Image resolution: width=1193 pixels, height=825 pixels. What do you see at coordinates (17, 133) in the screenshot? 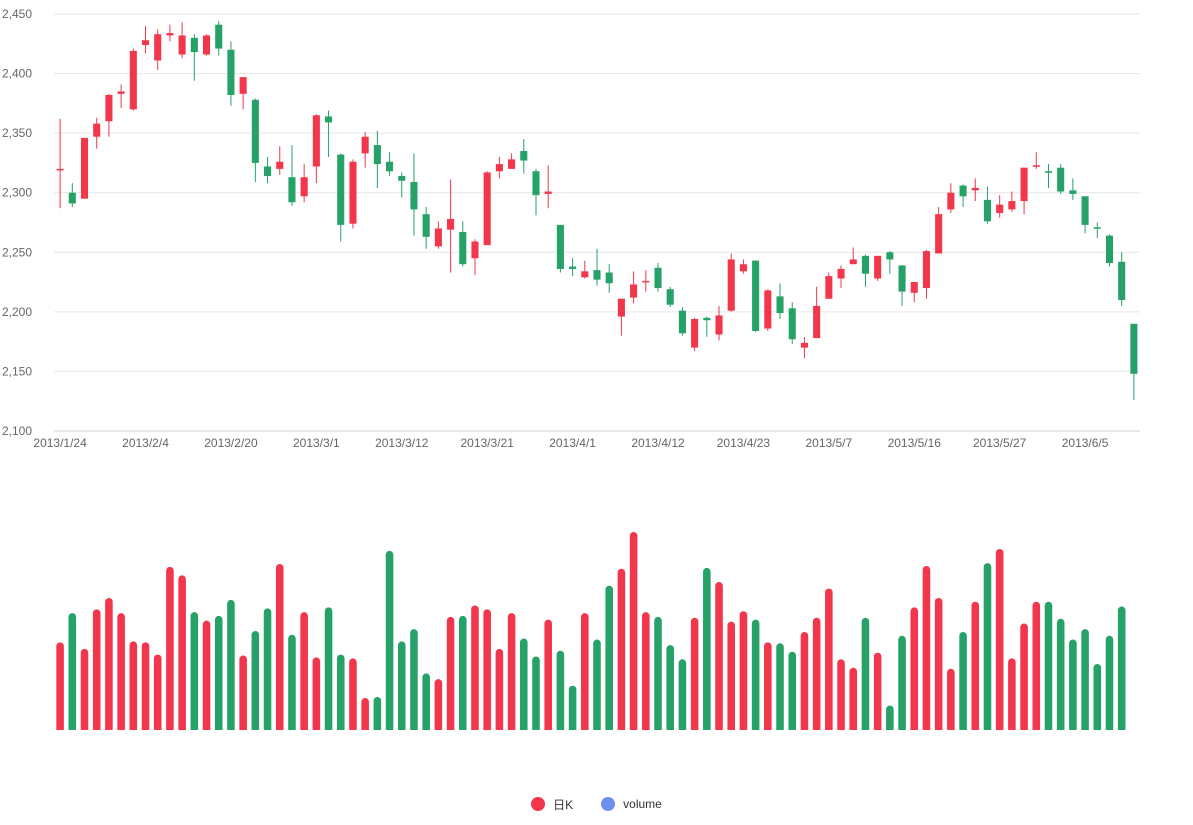
I see `y-tick-label: 2,350` at bounding box center [17, 133].